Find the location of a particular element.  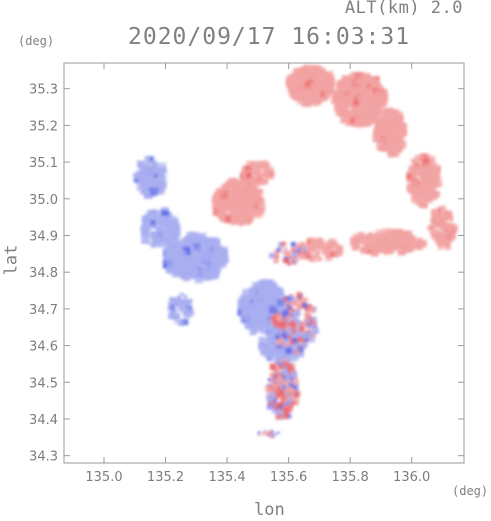

y-tick-label: 34.5 is located at coordinates (43, 383).